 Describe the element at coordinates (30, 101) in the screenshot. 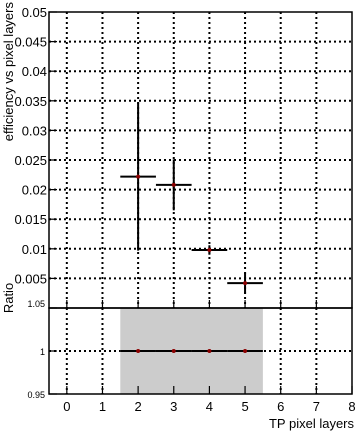

I see `top-ytick-label-3: 0.035` at that location.